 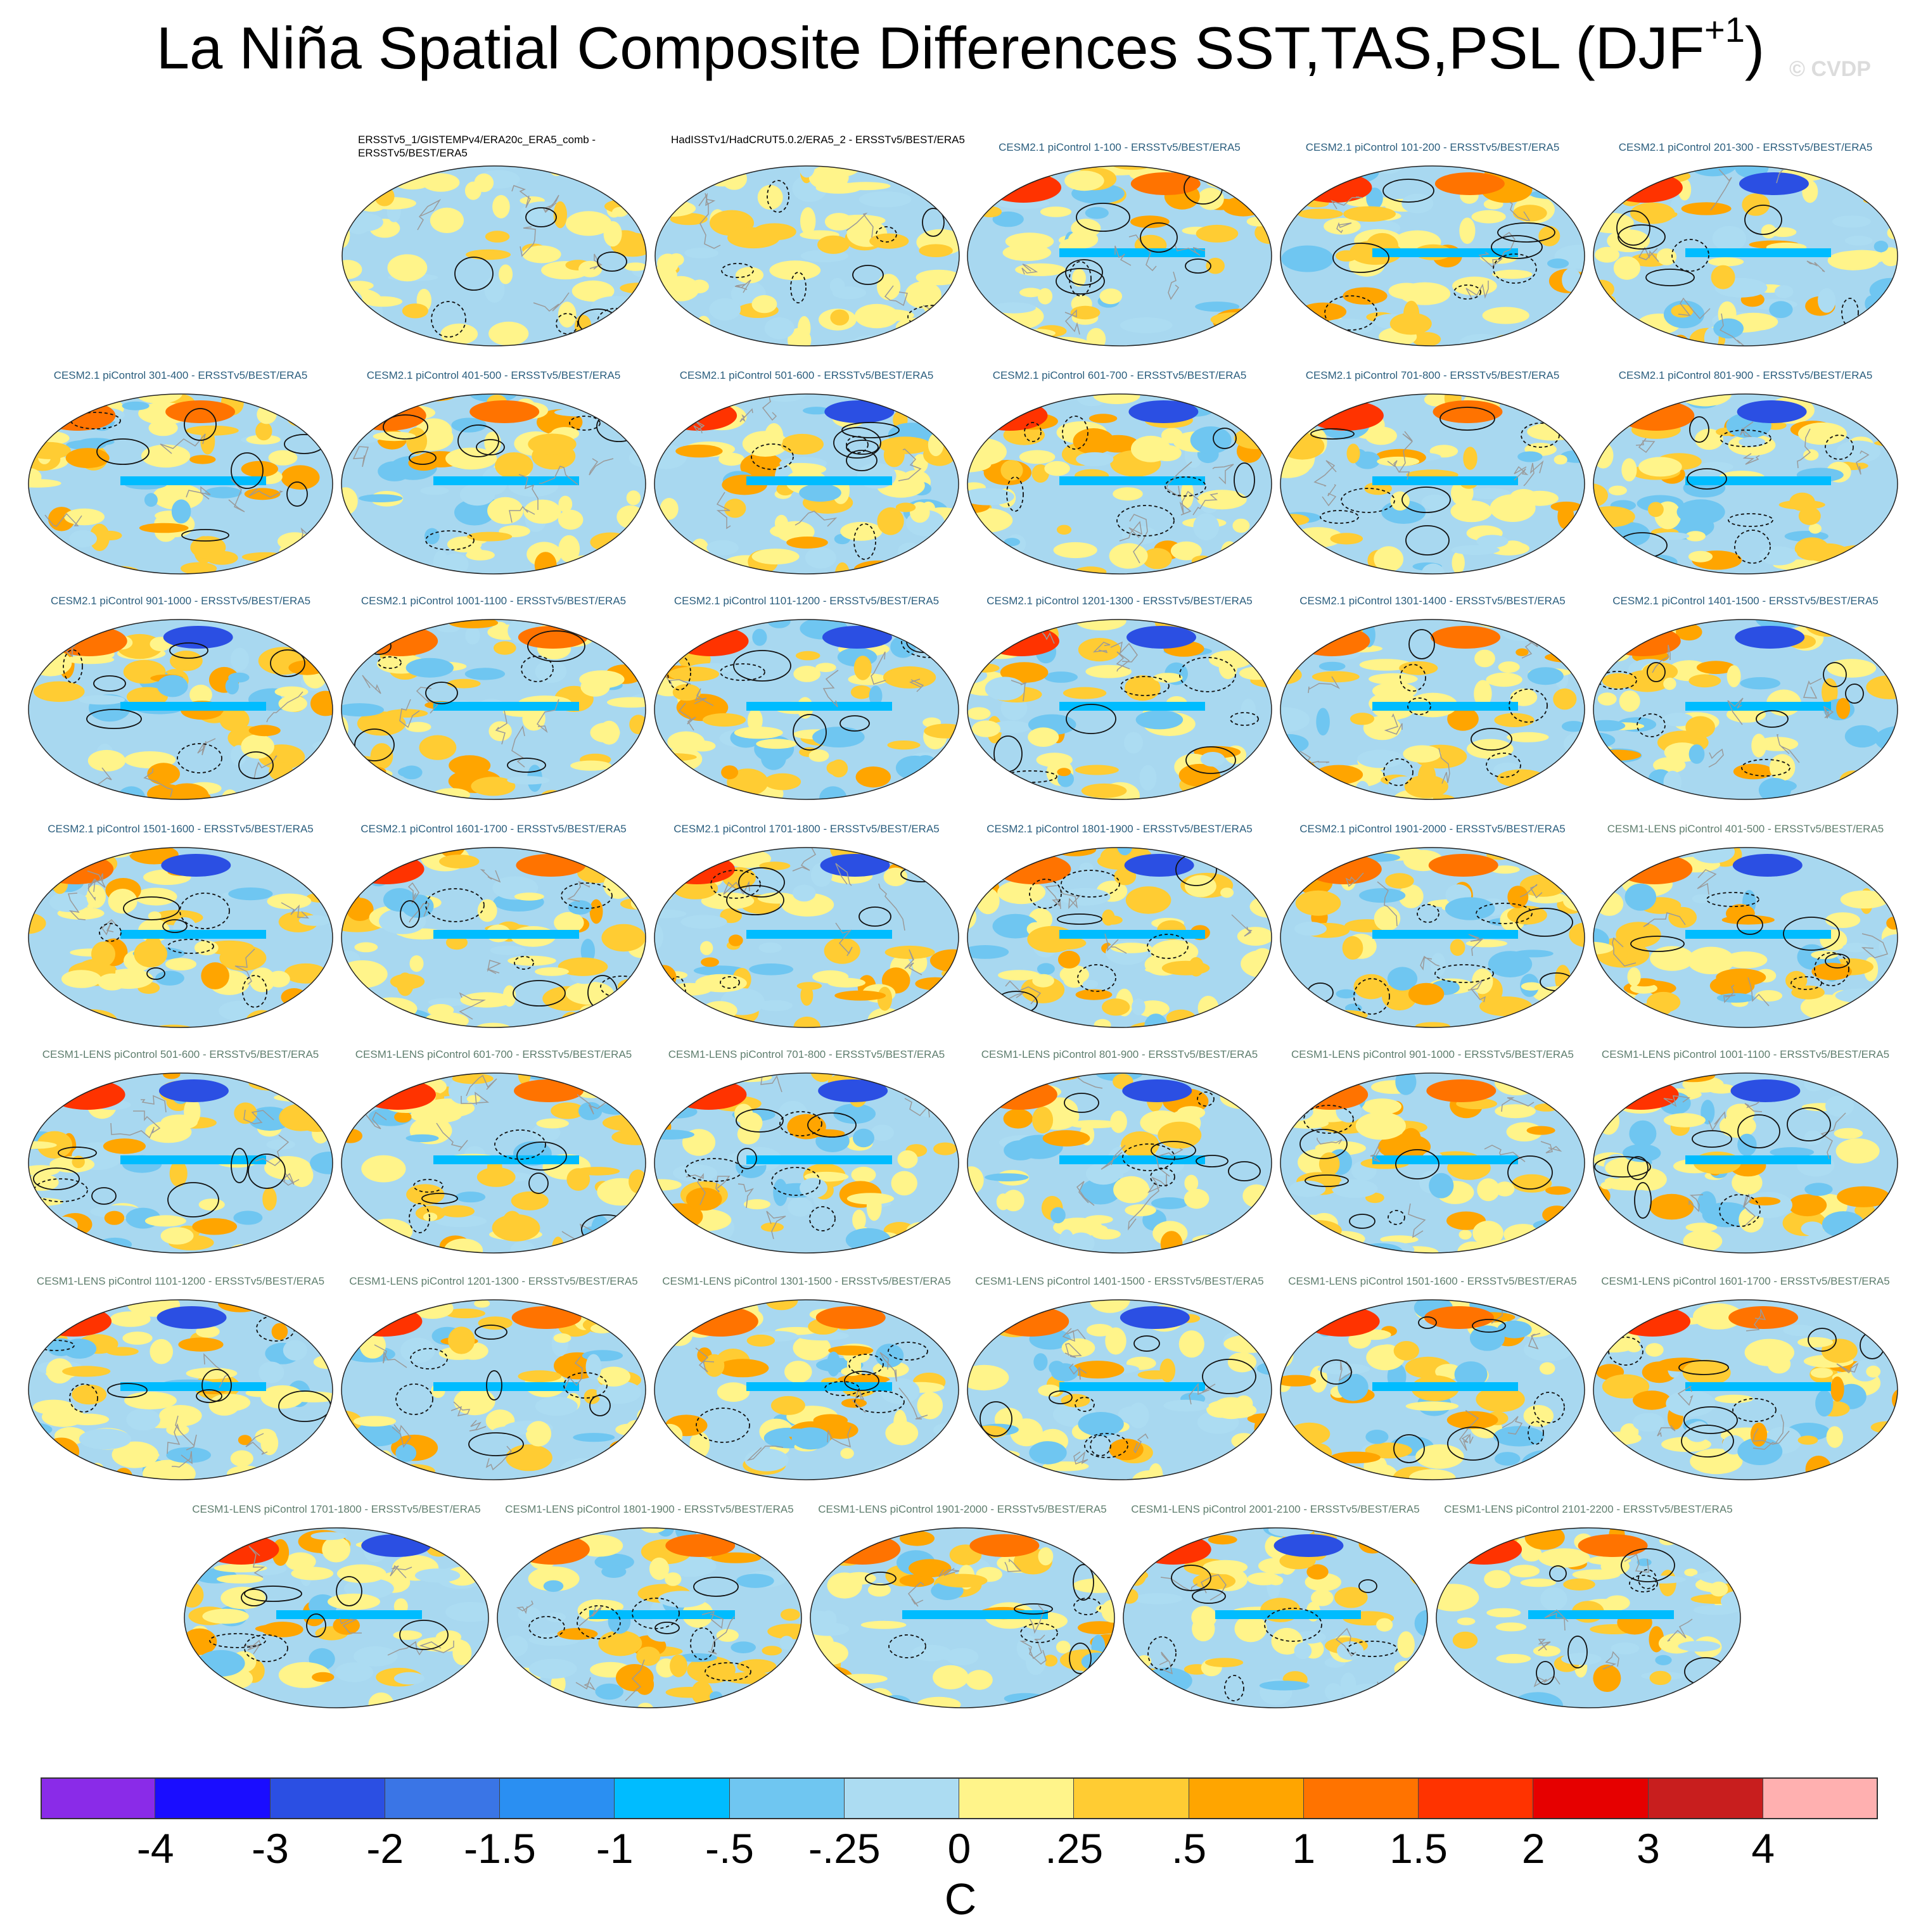 I want to click on colorbar-box, so click(x=1361, y=1798).